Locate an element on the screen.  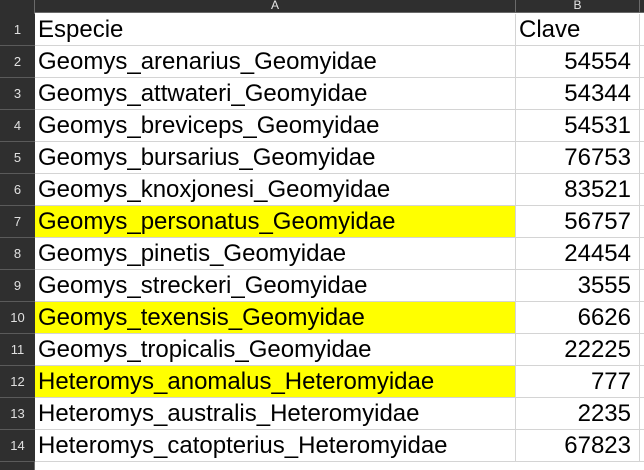
row-header: 8 is located at coordinates (17, 254).